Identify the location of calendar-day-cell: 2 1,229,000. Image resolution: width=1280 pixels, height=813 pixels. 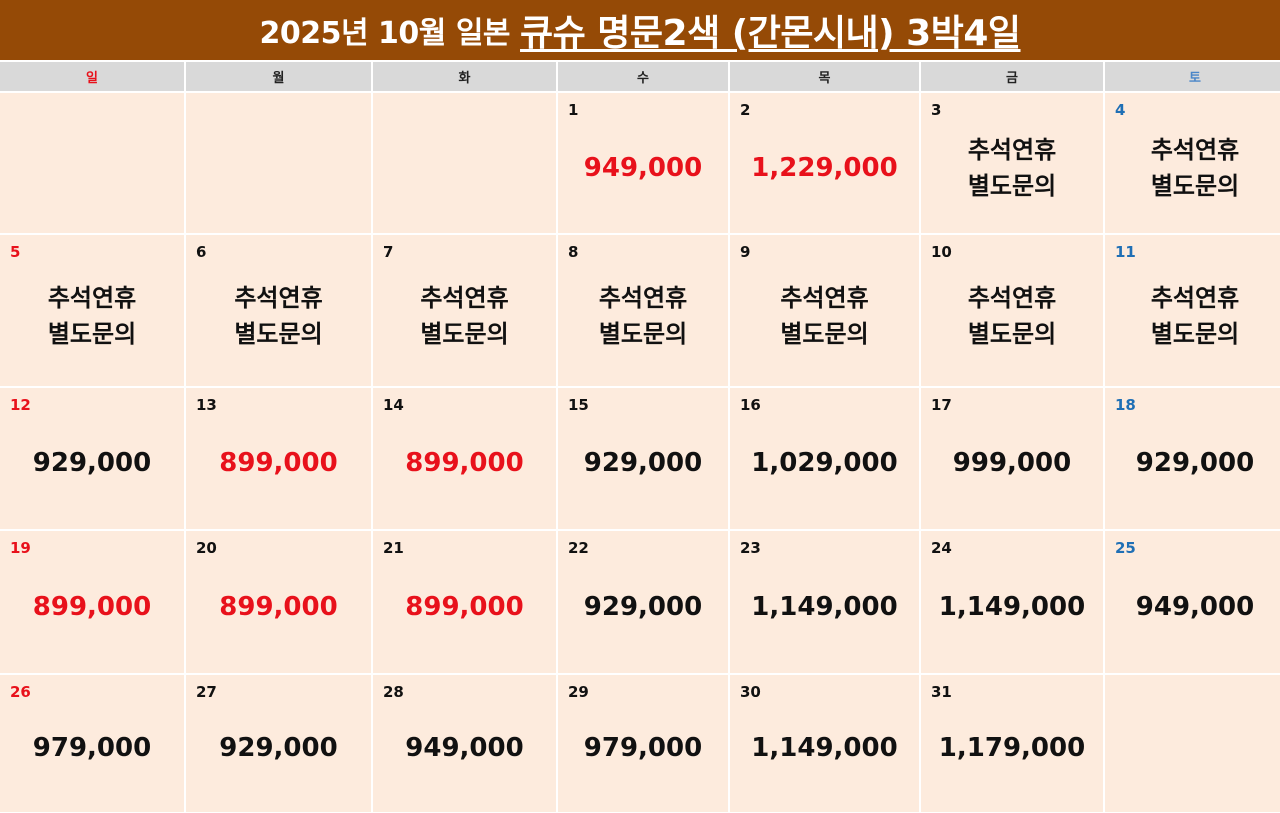
(824, 163).